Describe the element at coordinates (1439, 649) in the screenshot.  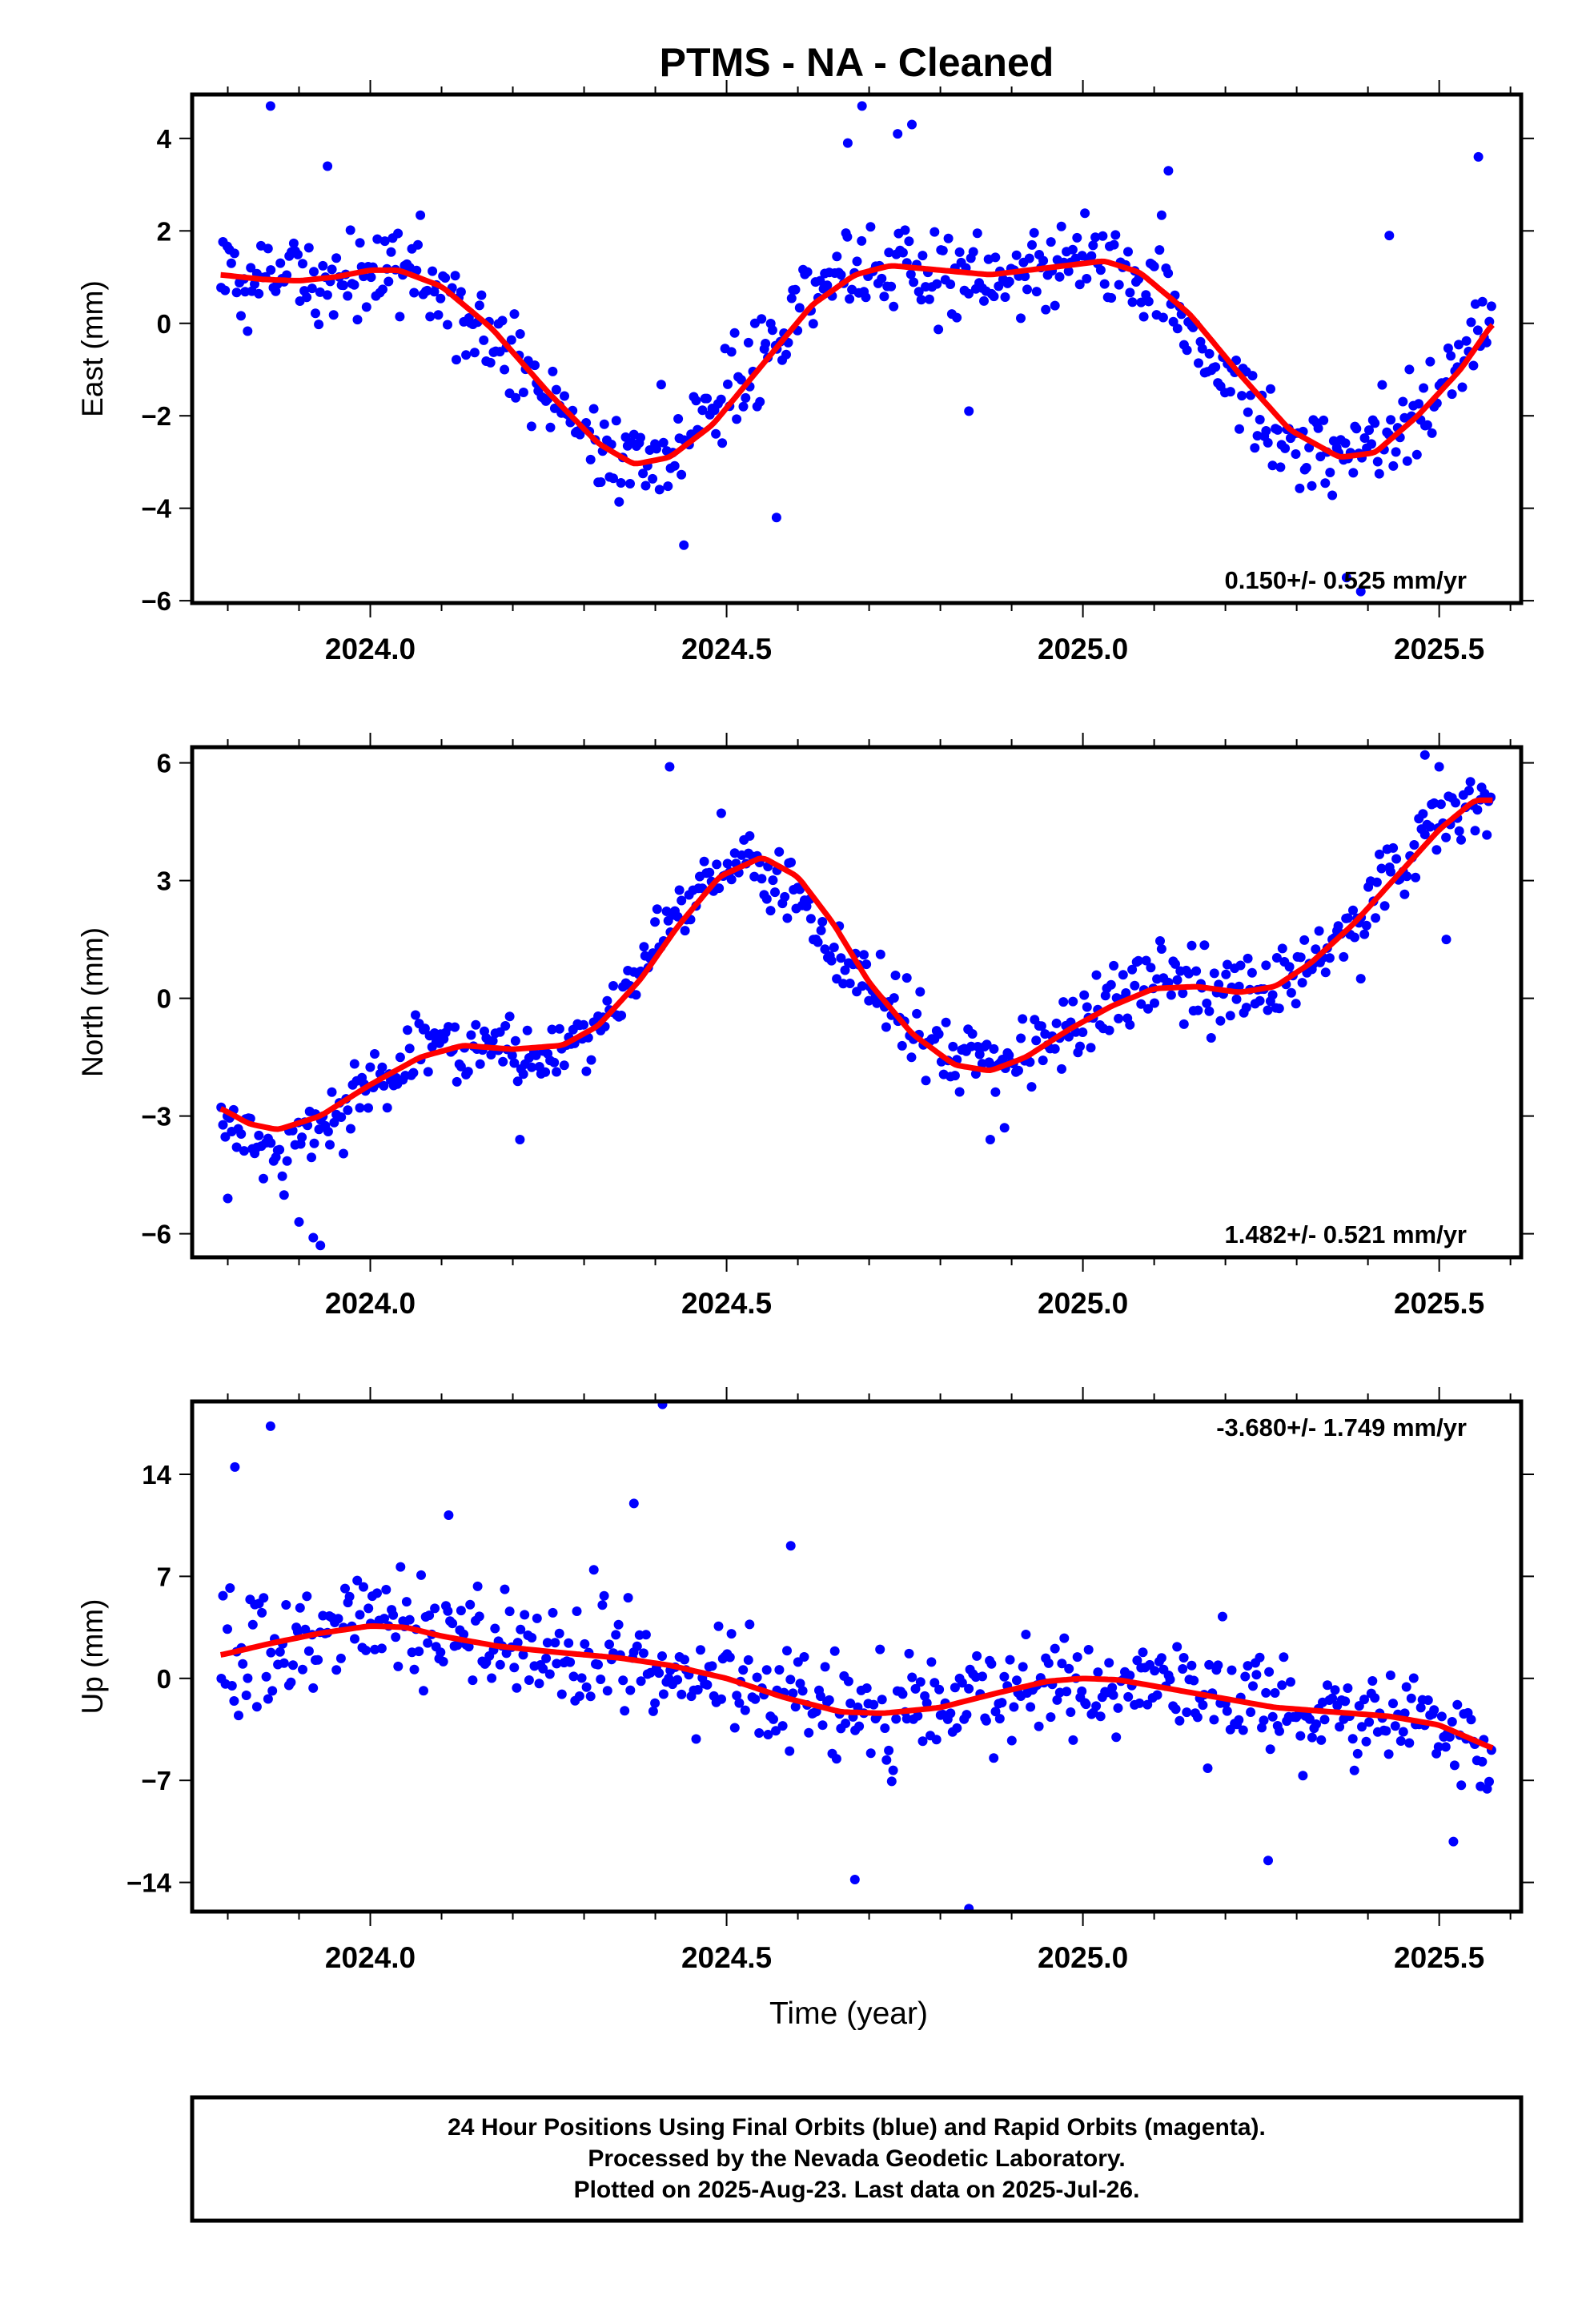
I see `x-tick-label: 2025.5` at that location.